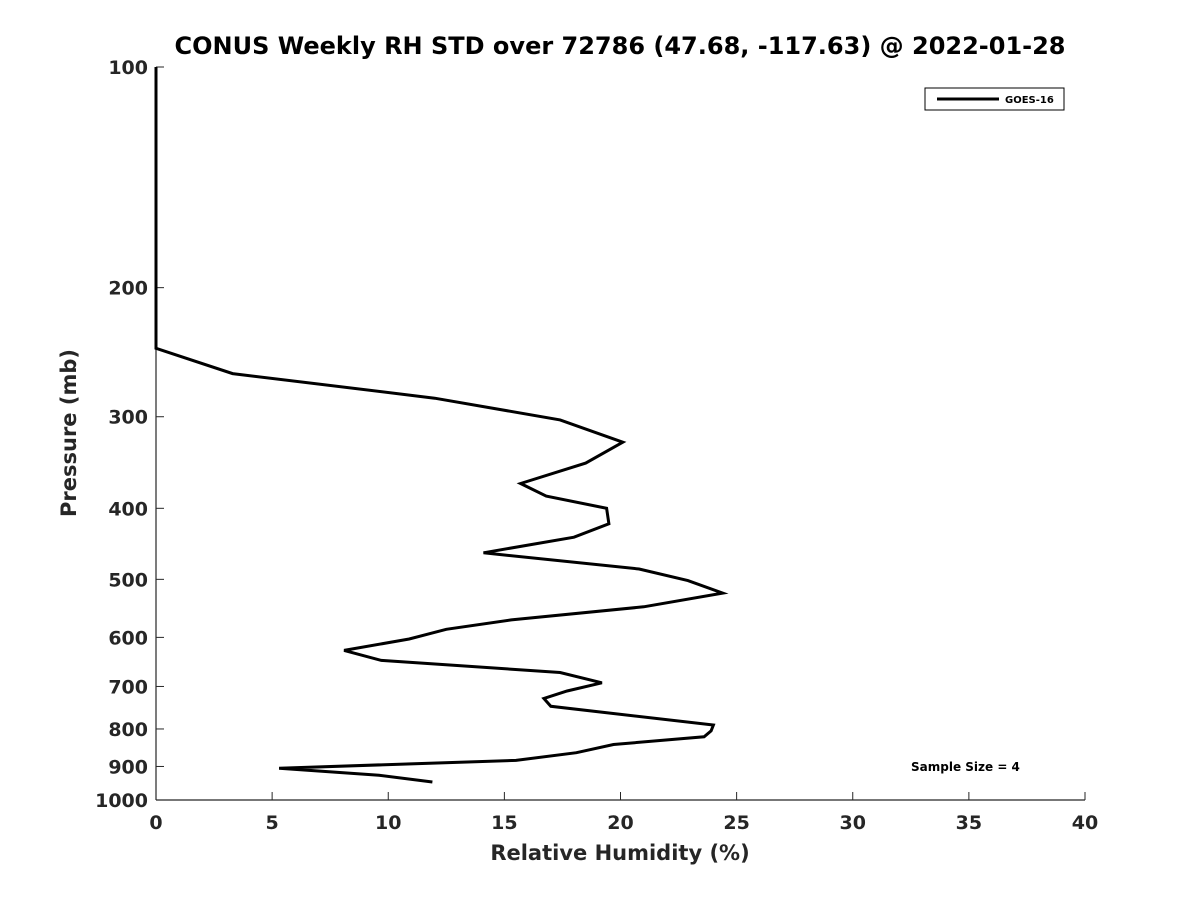 The width and height of the screenshot is (1200, 900). What do you see at coordinates (969, 823) in the screenshot?
I see `x-tick-label: 35` at bounding box center [969, 823].